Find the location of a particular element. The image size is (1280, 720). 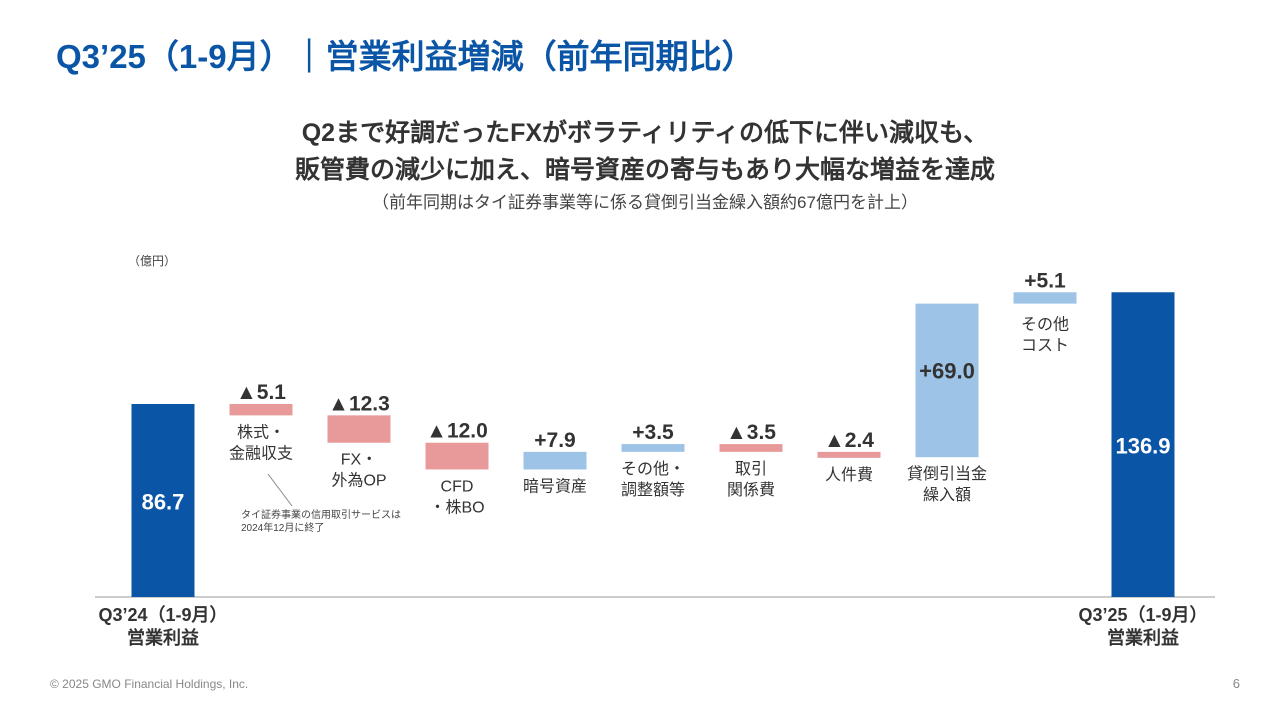

category-label-0-1: 営業利益 is located at coordinates (163, 637).